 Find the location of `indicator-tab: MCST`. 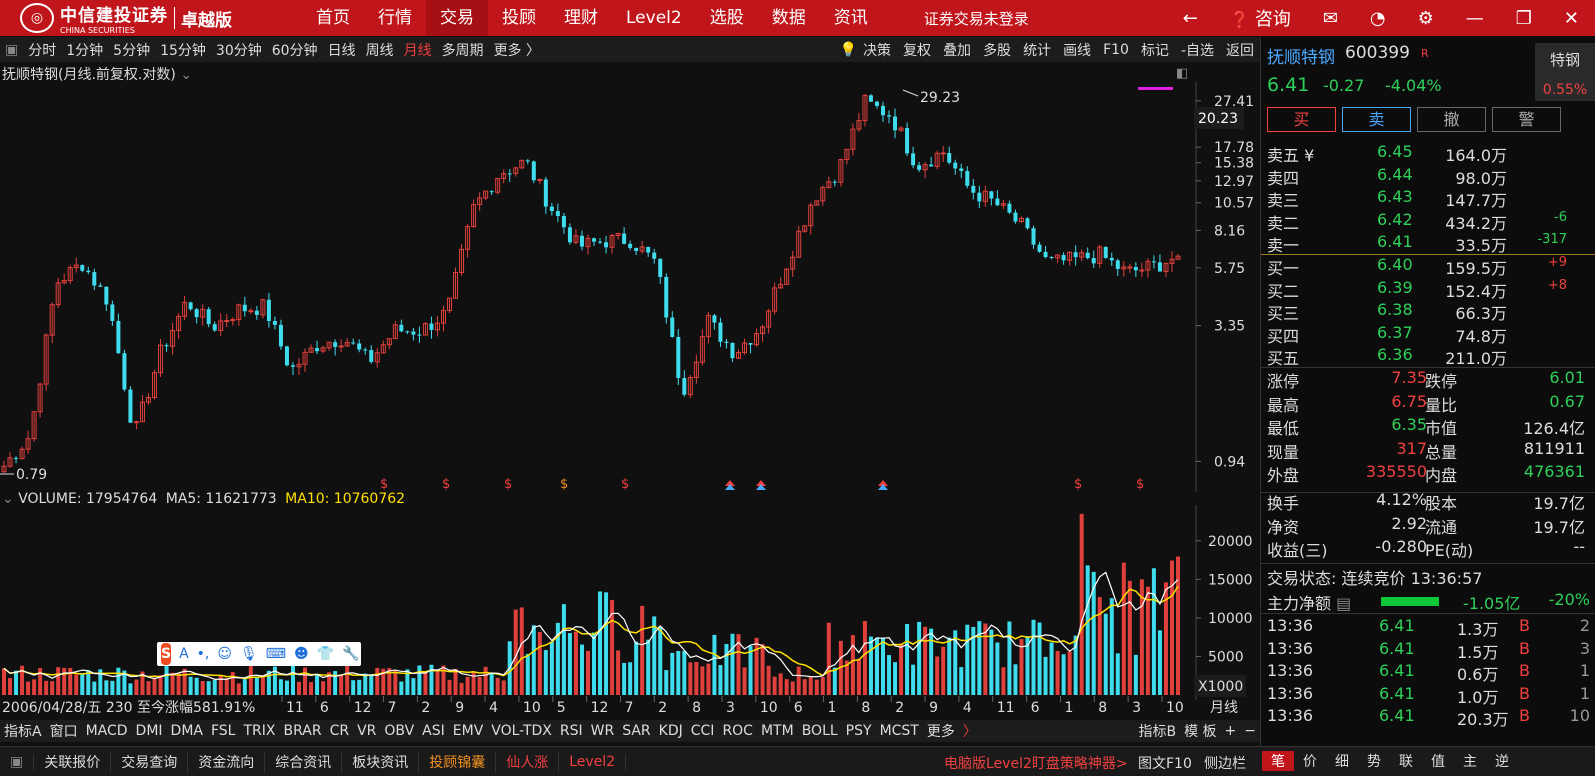

indicator-tab: MCST is located at coordinates (899, 731).